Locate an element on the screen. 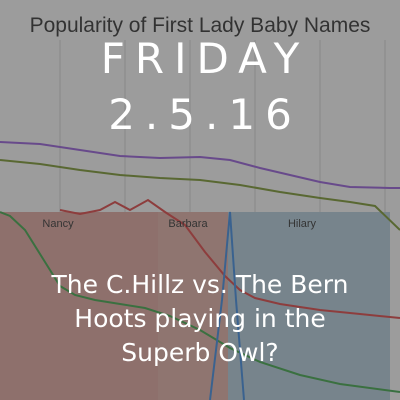  headline-date: 2.5.16 is located at coordinates (205, 114).